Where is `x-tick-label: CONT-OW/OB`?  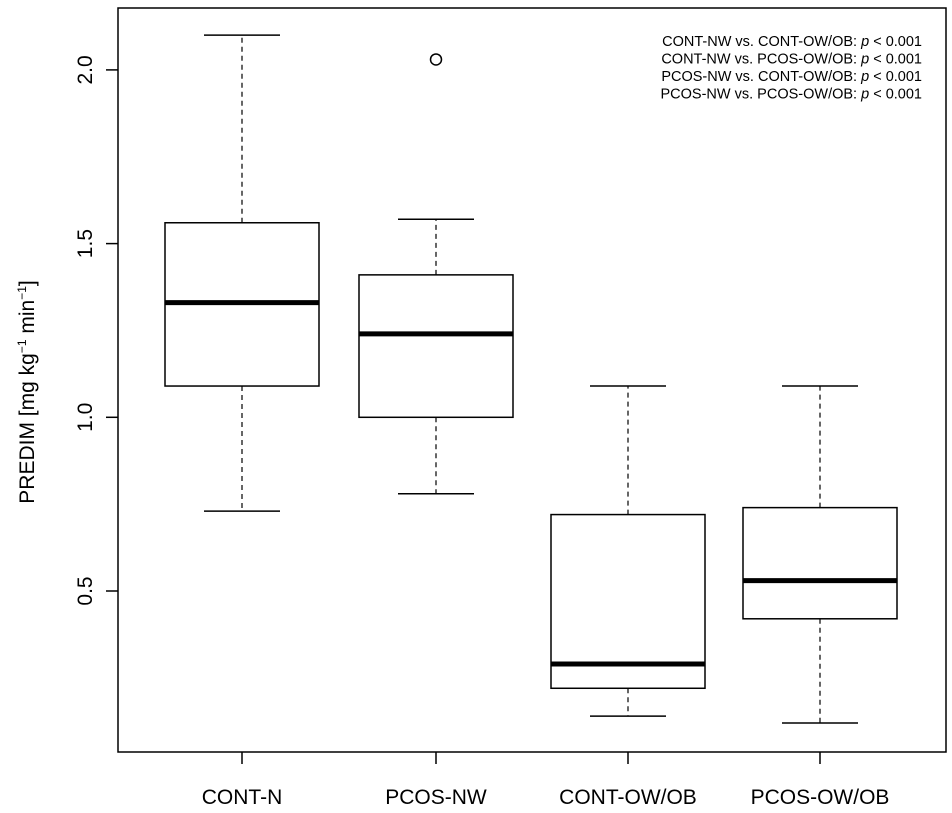 x-tick-label: CONT-OW/OB is located at coordinates (628, 797).